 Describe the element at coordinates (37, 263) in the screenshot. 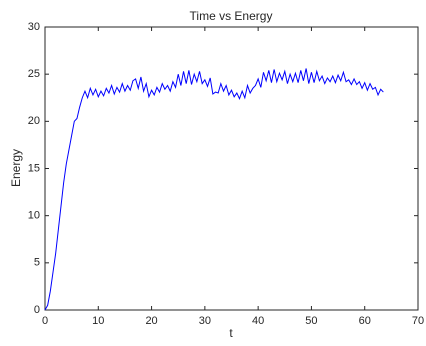

I see `y-tick-label: 5` at that location.